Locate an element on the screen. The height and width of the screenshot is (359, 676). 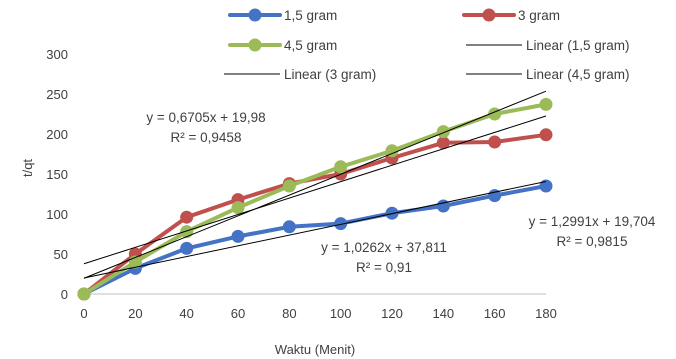
legend-label: Linear (4,5 gram) is located at coordinates (578, 74).